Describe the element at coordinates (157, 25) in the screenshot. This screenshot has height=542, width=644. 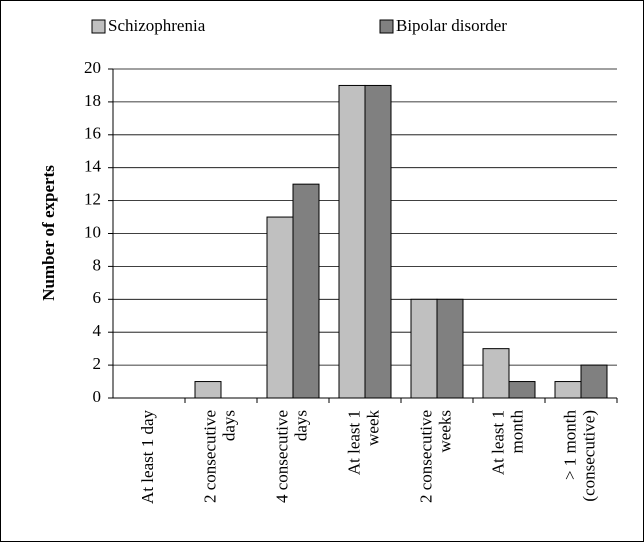
I see `legend-label: Schizophrenia` at that location.